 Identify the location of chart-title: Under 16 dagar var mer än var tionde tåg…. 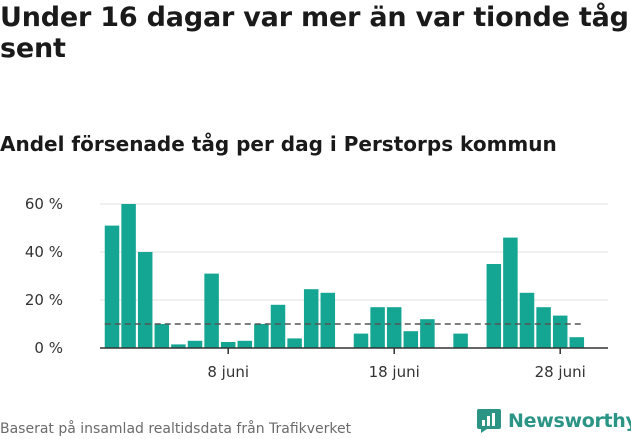
(314, 33).